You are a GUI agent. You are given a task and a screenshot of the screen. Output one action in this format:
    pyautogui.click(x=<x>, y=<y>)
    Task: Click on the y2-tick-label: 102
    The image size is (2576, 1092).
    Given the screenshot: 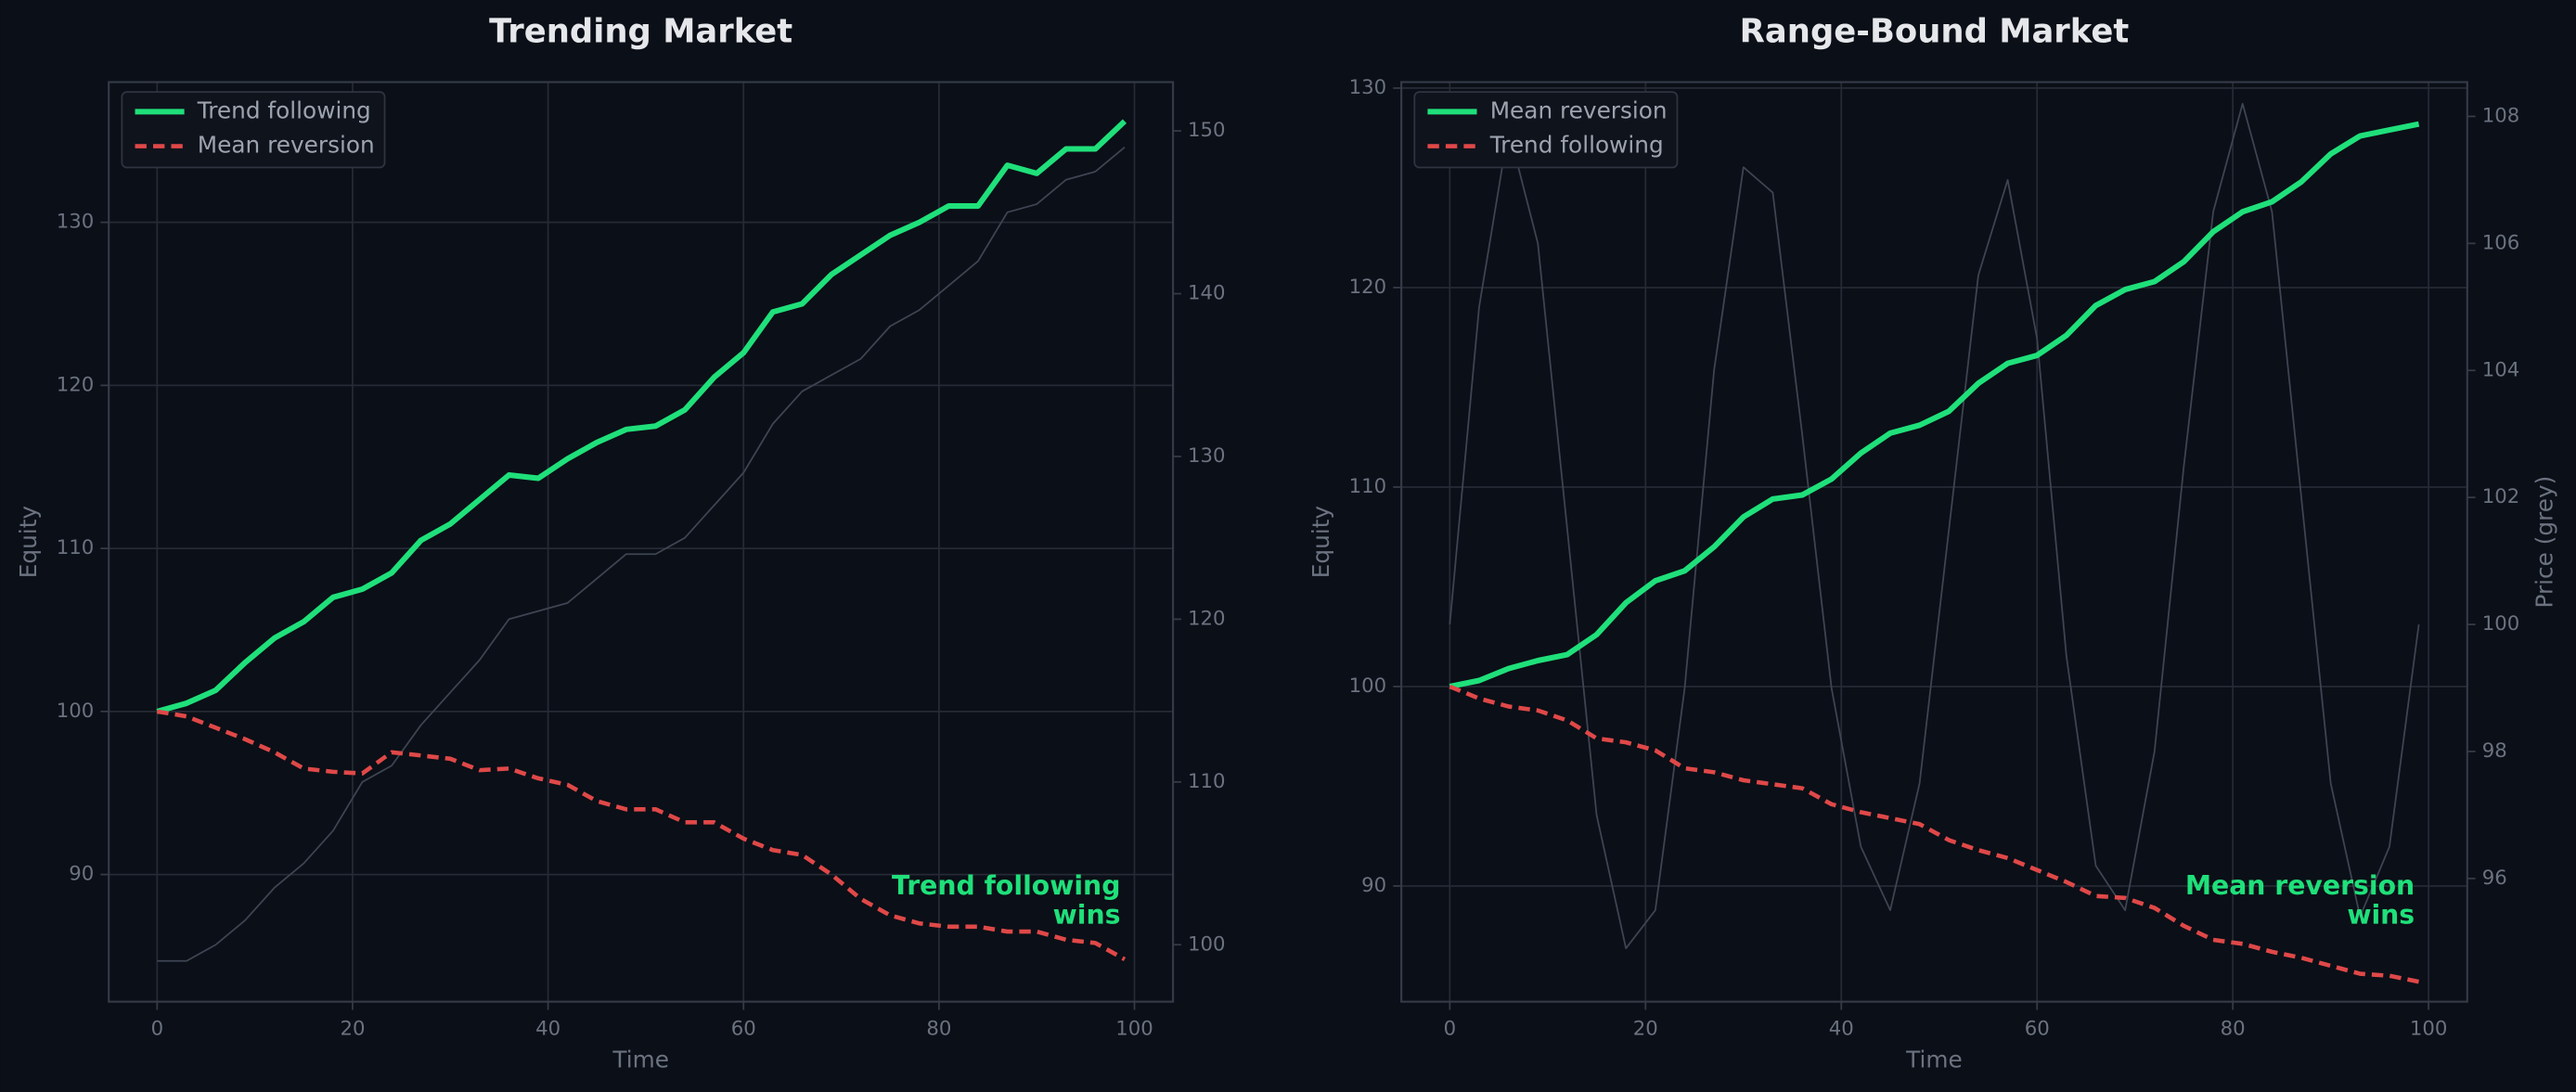 What is the action you would take?
    pyautogui.click(x=2501, y=496)
    